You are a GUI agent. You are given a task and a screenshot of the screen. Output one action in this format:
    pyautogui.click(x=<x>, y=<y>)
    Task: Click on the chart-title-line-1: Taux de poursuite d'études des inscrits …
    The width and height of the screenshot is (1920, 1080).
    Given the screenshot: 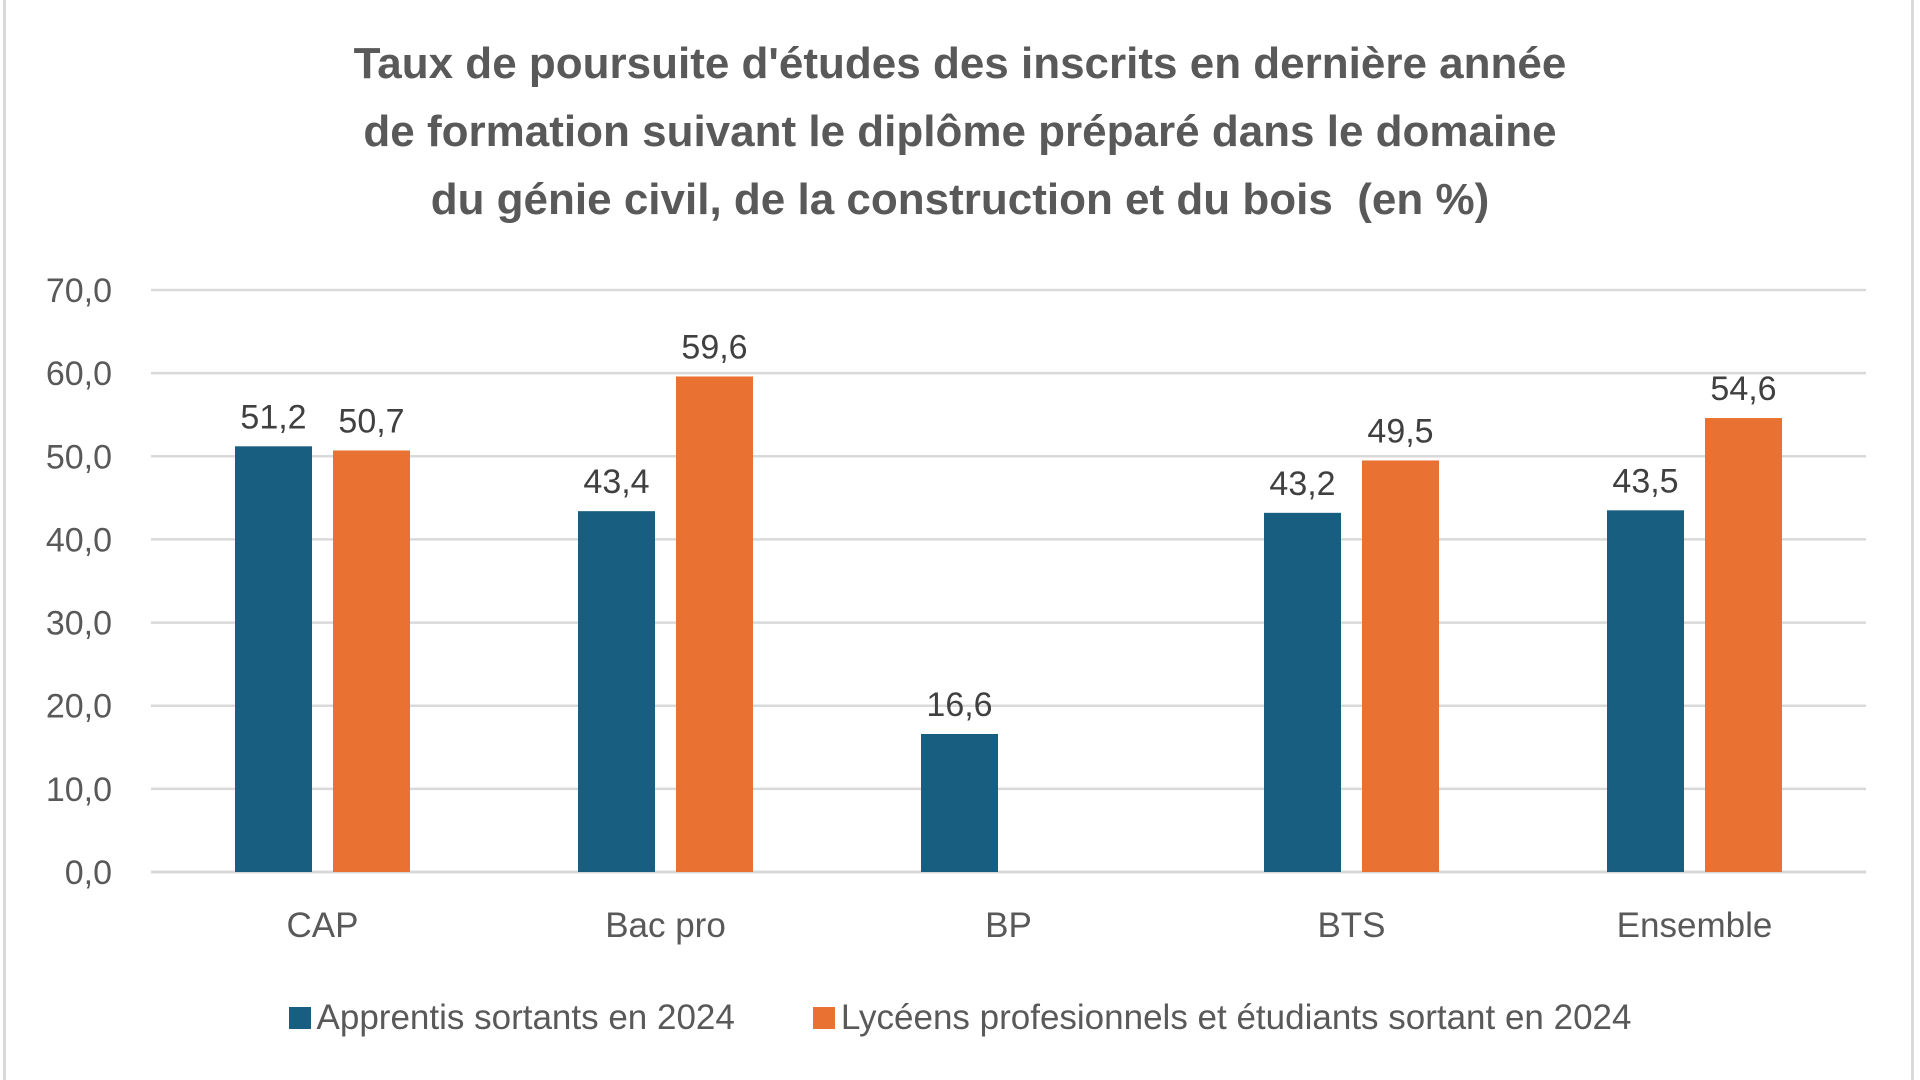 What is the action you would take?
    pyautogui.click(x=960, y=63)
    